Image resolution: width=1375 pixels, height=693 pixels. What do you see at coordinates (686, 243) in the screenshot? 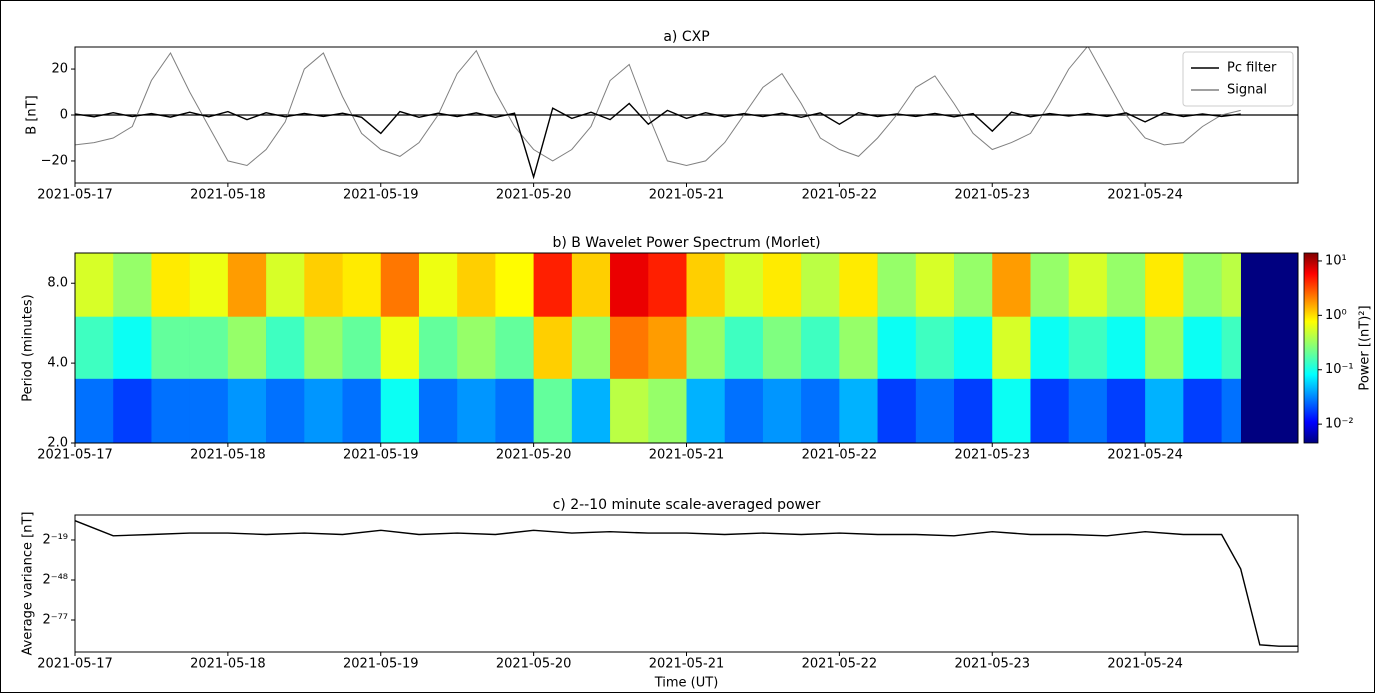
I see `panel-title: b) B Wavelet Power Spectrum (Morlet)` at bounding box center [686, 243].